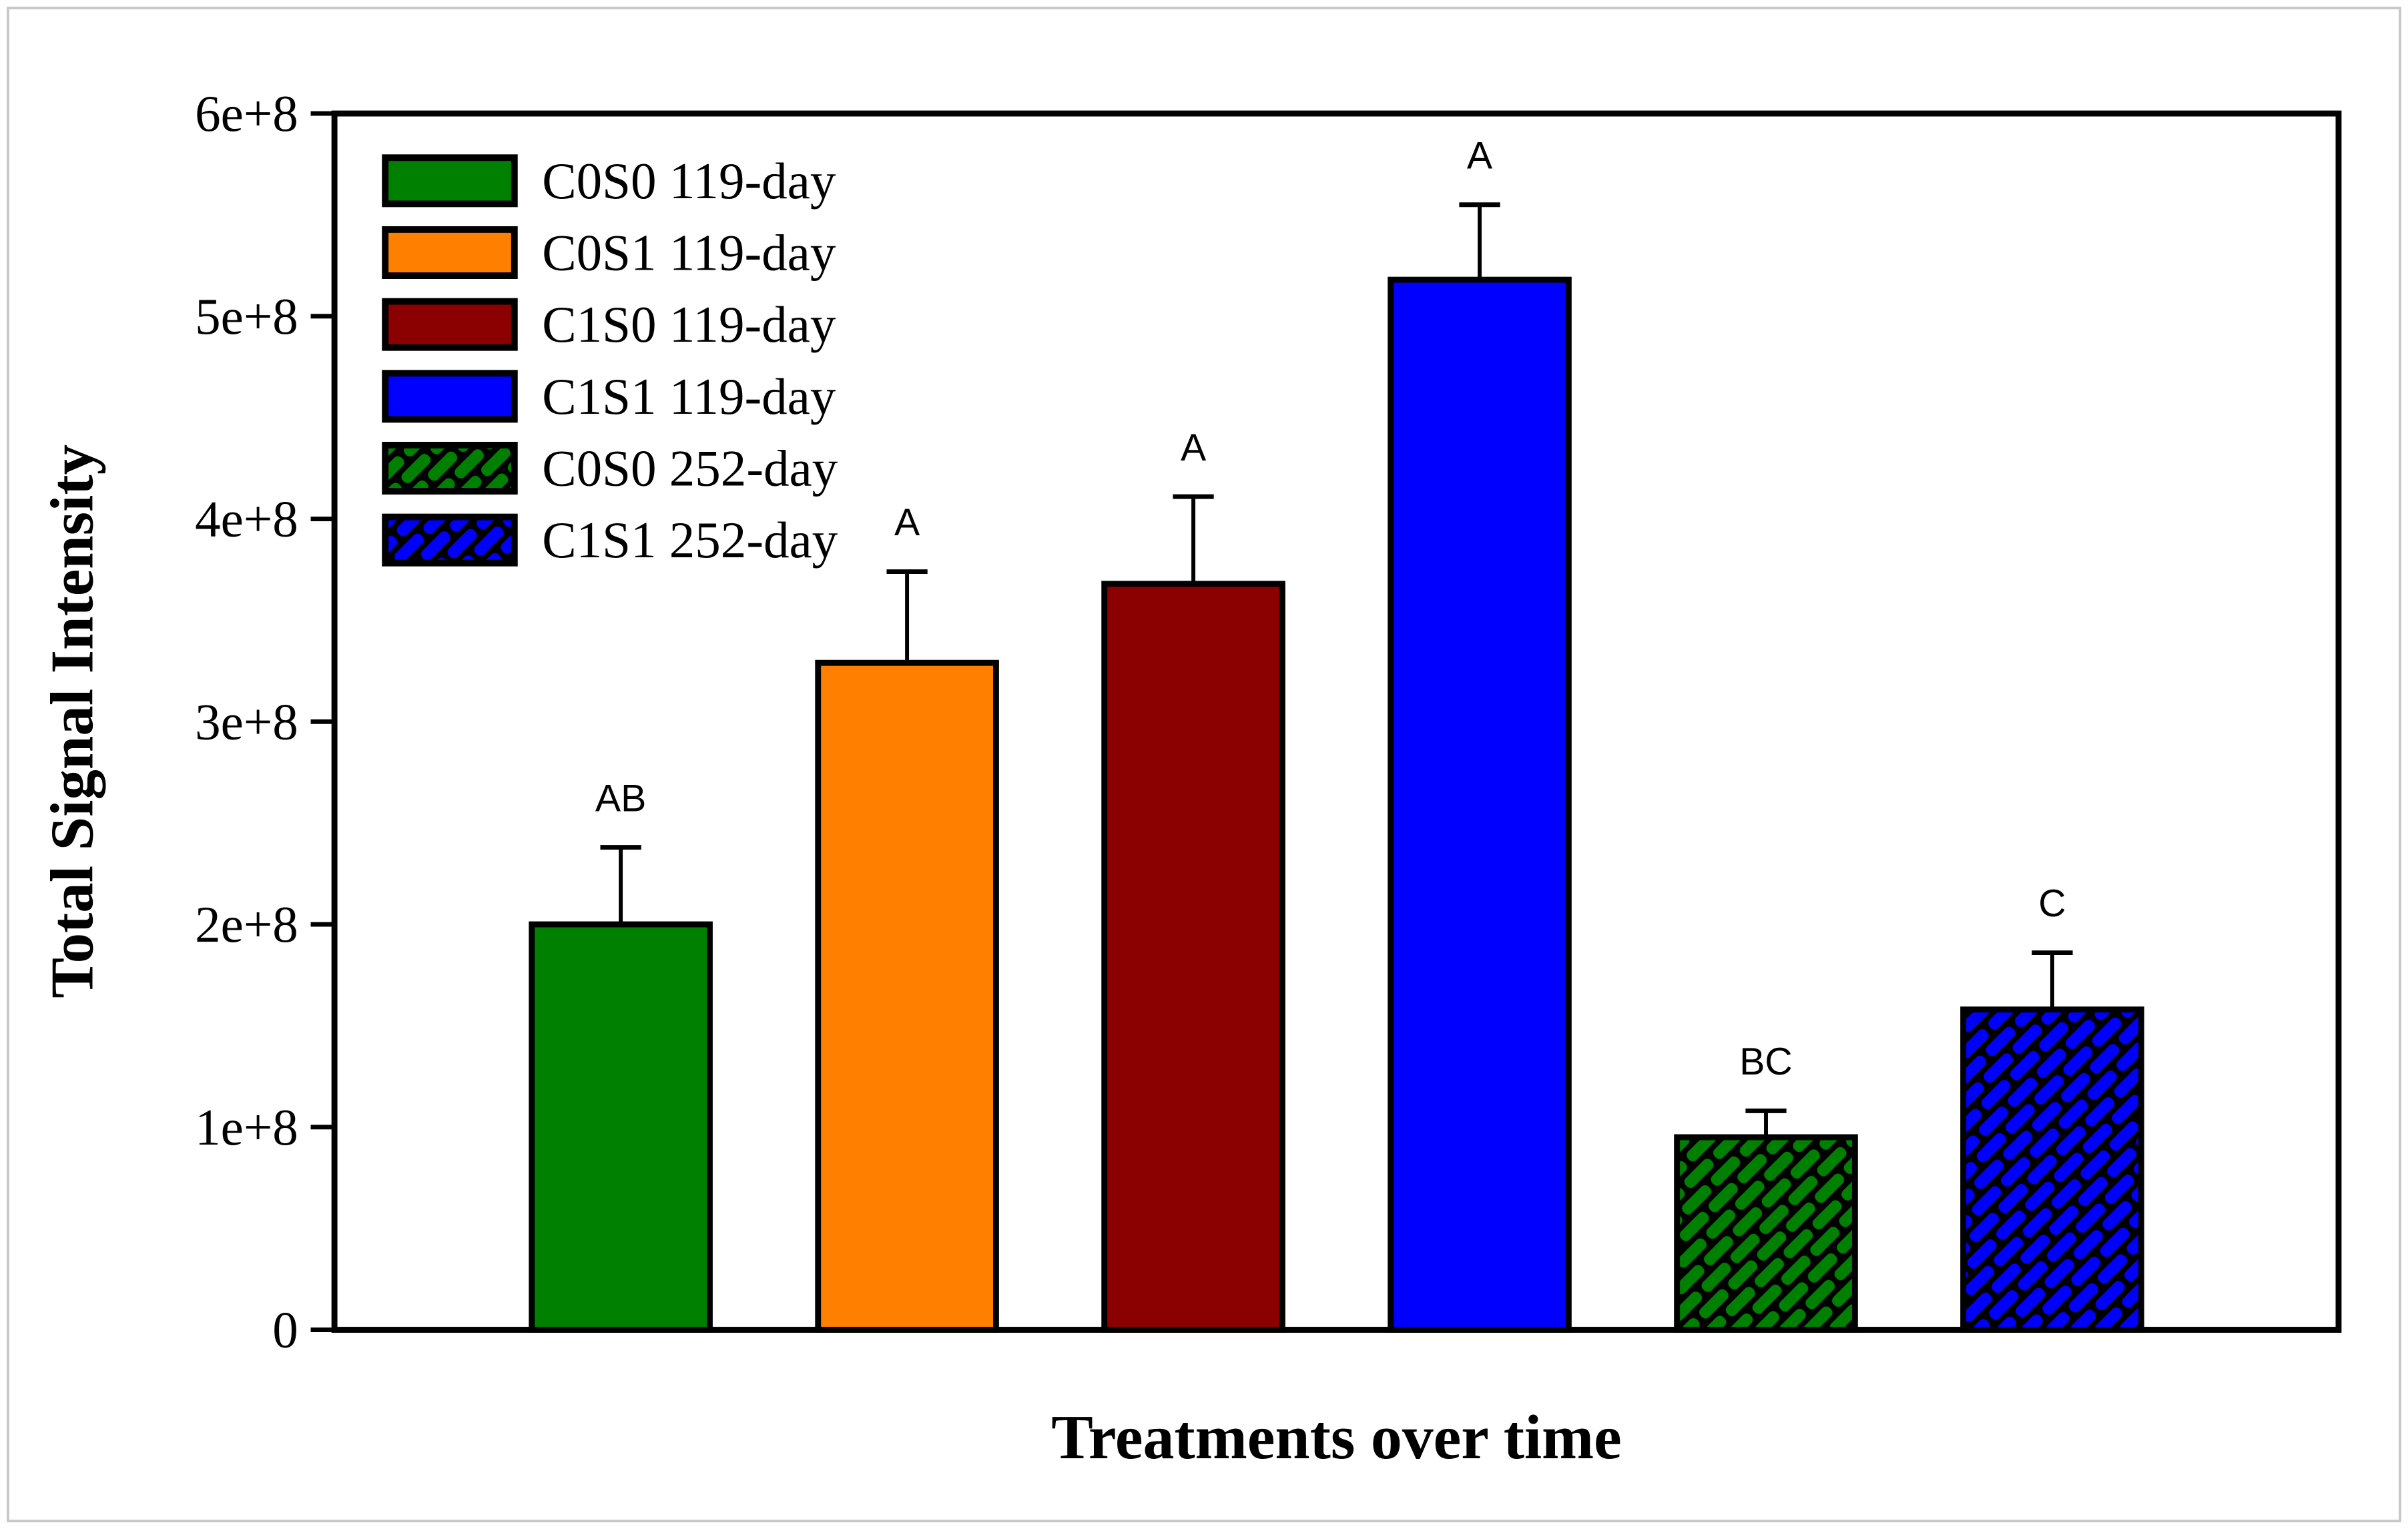  I want to click on significance-letter: C, so click(2052, 903).